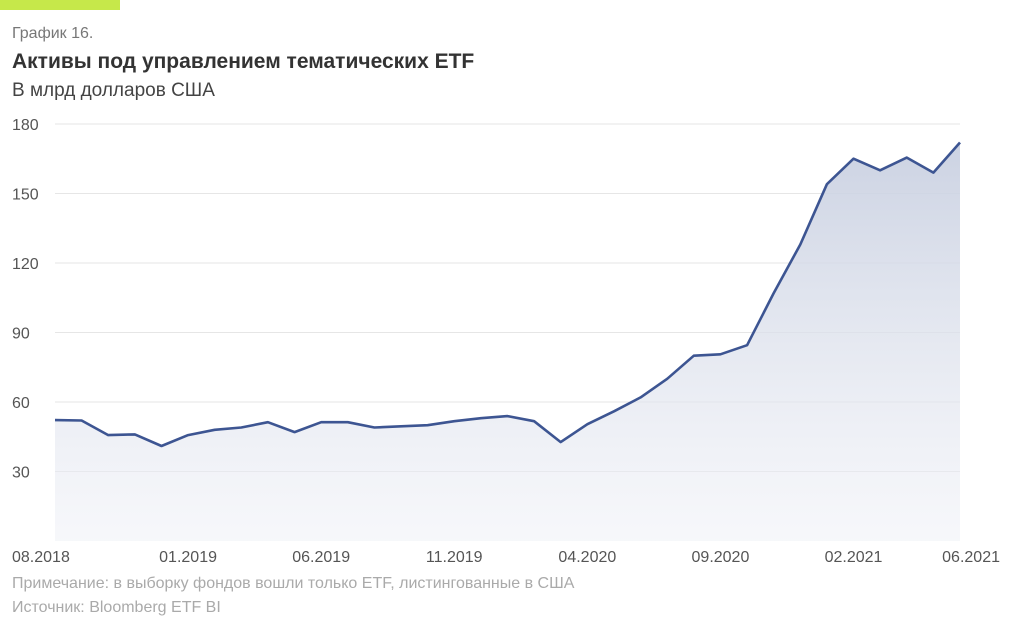  Describe the element at coordinates (25, 264) in the screenshot. I see `y-tick-label: 120` at that location.